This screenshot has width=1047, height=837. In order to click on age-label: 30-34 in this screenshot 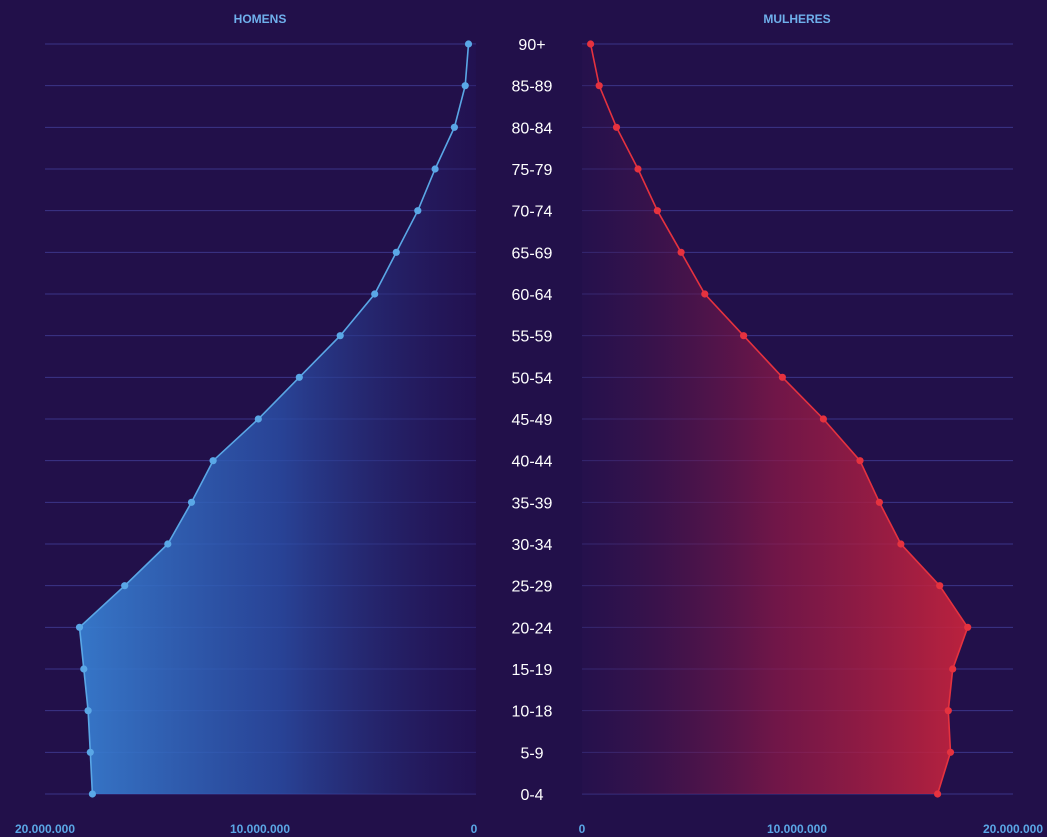, I will do `click(532, 545)`.